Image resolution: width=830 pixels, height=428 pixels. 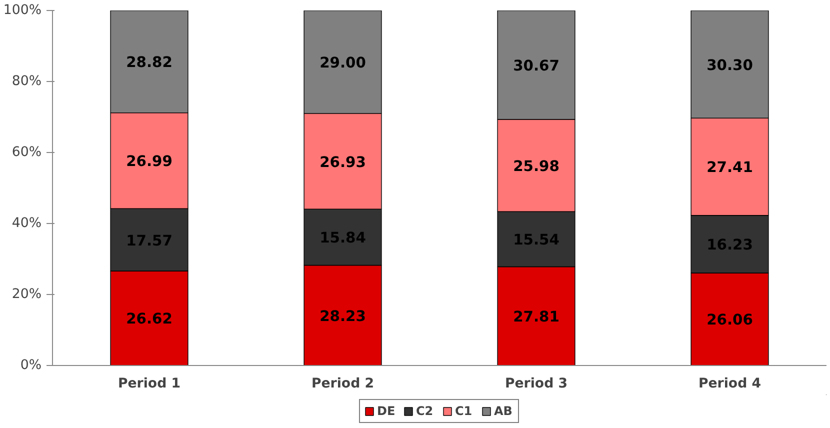 I want to click on x-tick-label: Period 4, so click(x=730, y=384).